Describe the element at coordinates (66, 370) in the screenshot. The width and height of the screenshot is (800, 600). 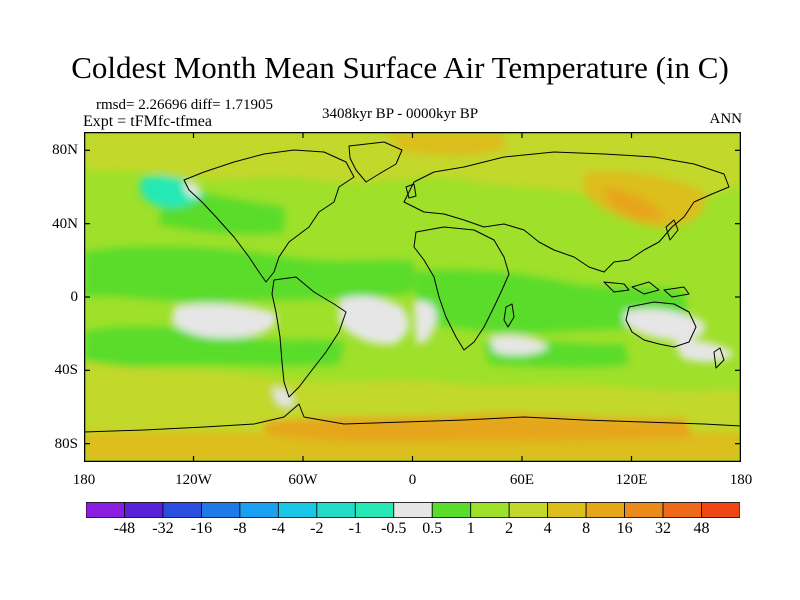
I see `lat-tick-label: 40S` at that location.